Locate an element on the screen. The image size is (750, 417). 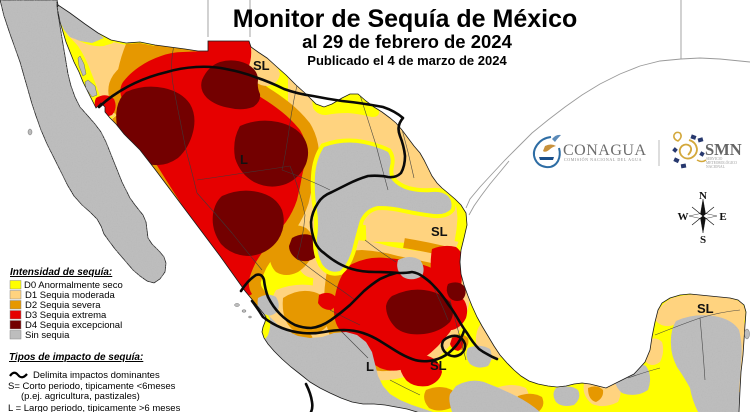
svg-text: D4 Sequia excepcional is located at coordinates (73, 325).